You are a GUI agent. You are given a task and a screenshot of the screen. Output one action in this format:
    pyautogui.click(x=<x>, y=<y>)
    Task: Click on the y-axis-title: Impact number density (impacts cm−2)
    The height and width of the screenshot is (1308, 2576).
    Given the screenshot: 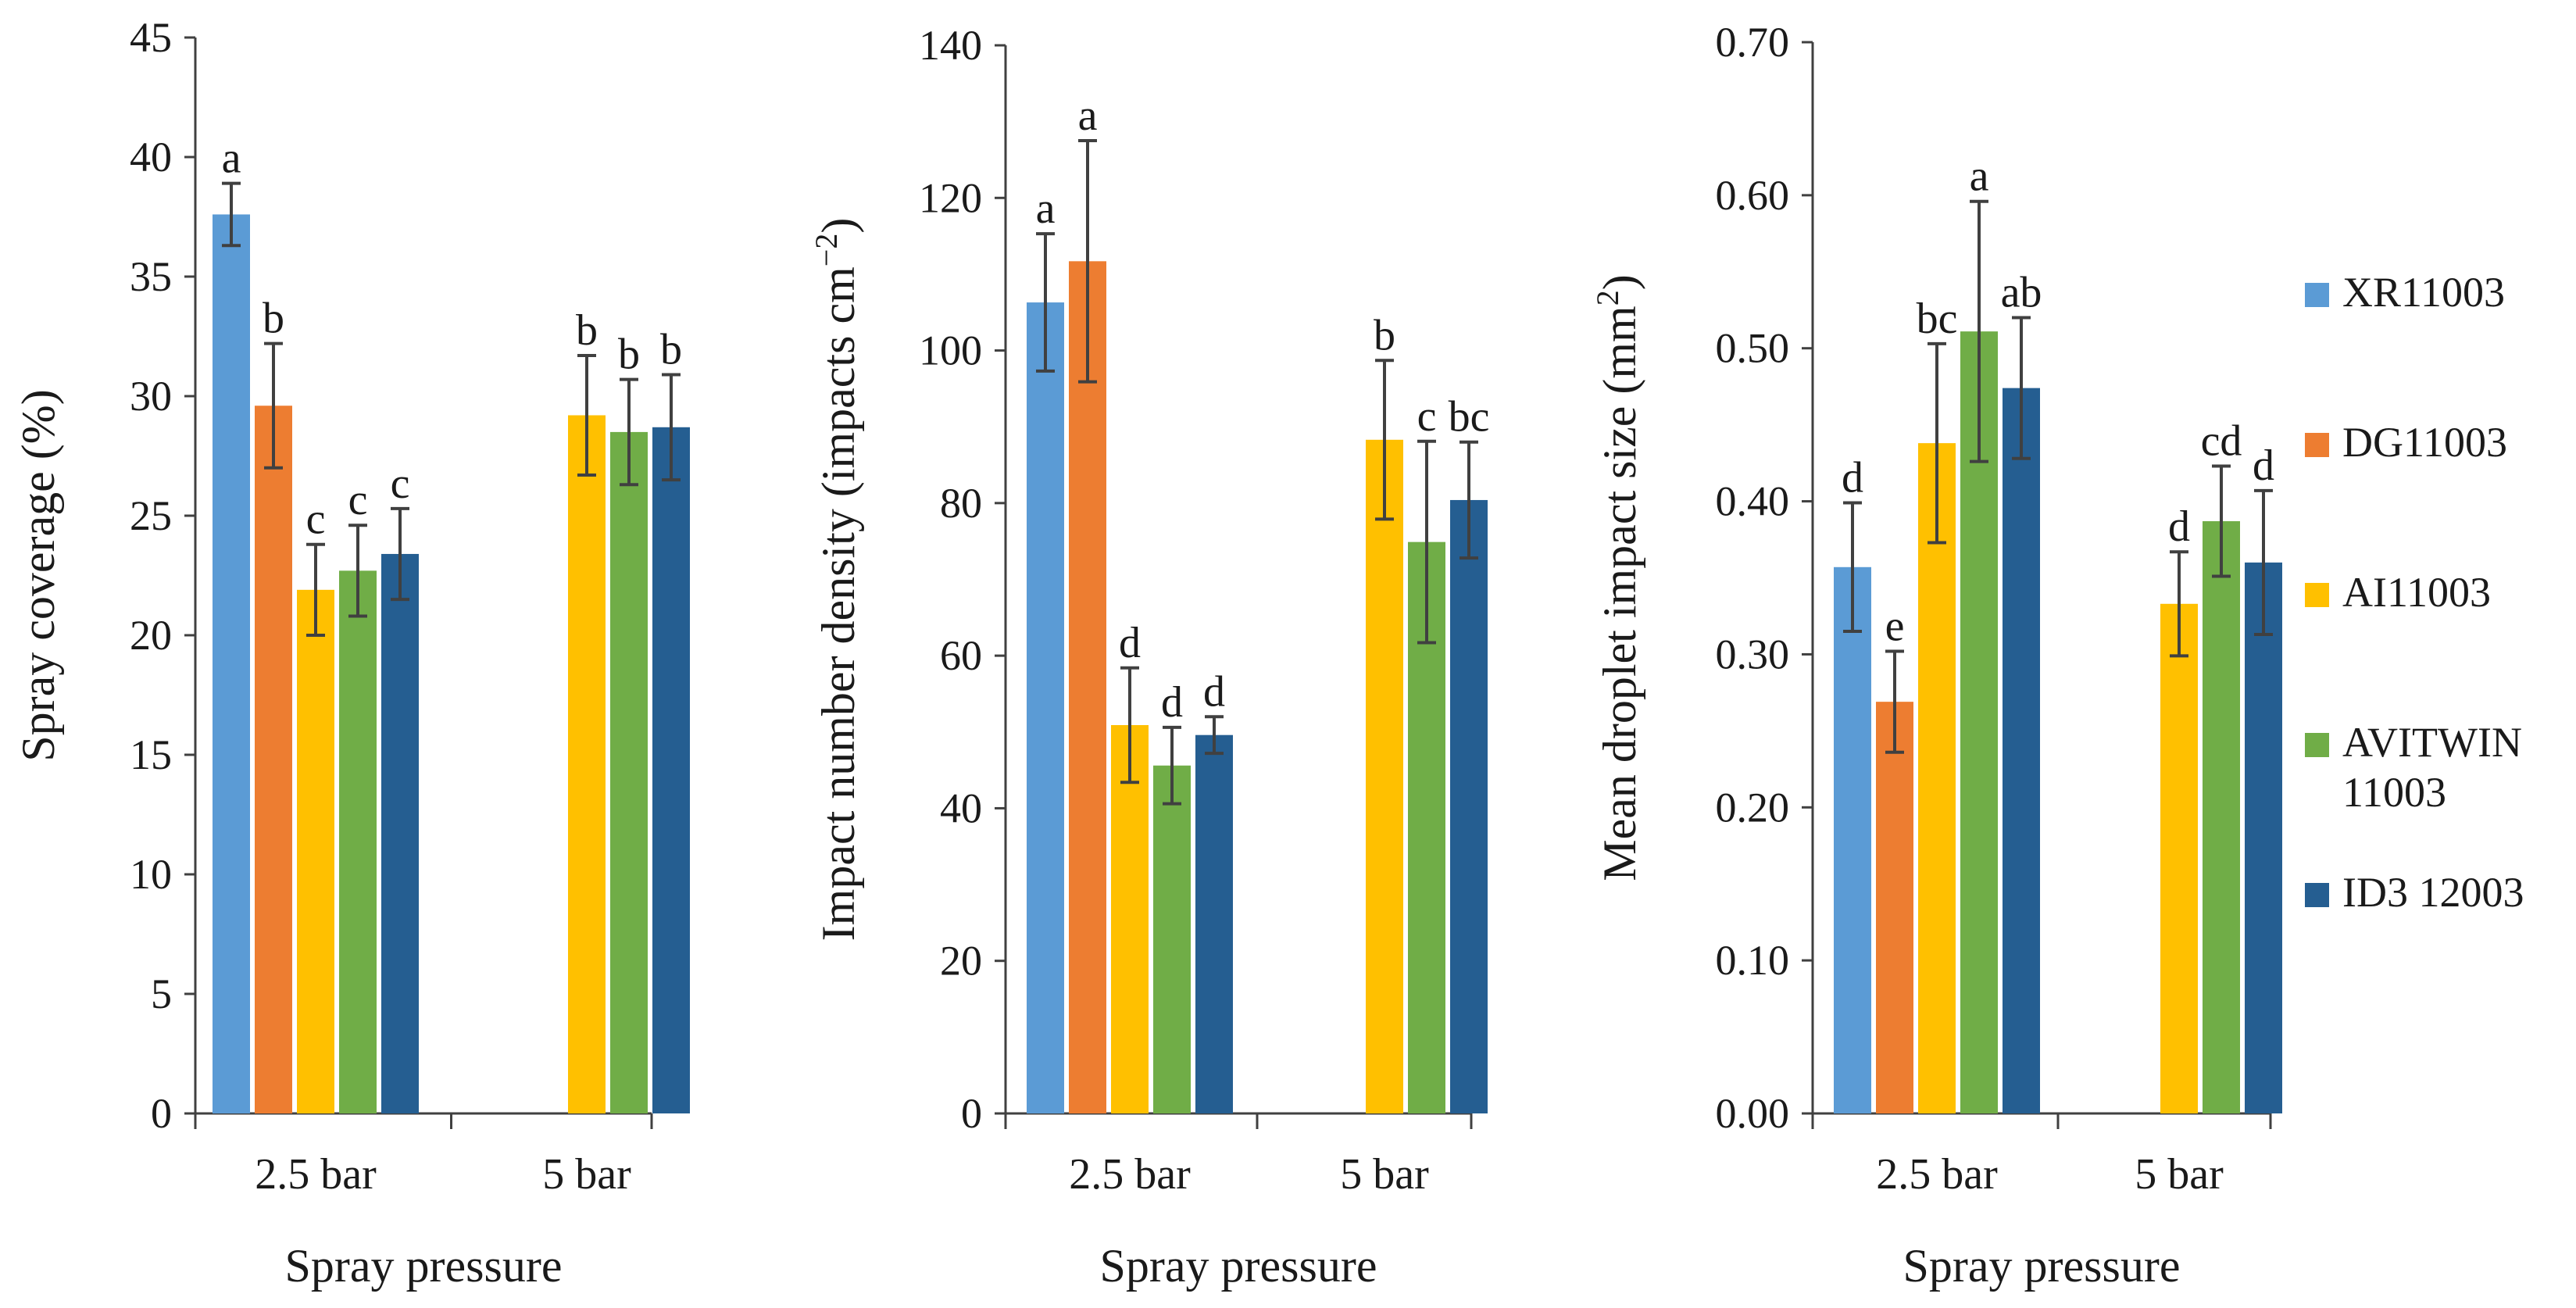 What is the action you would take?
    pyautogui.click(x=837, y=580)
    